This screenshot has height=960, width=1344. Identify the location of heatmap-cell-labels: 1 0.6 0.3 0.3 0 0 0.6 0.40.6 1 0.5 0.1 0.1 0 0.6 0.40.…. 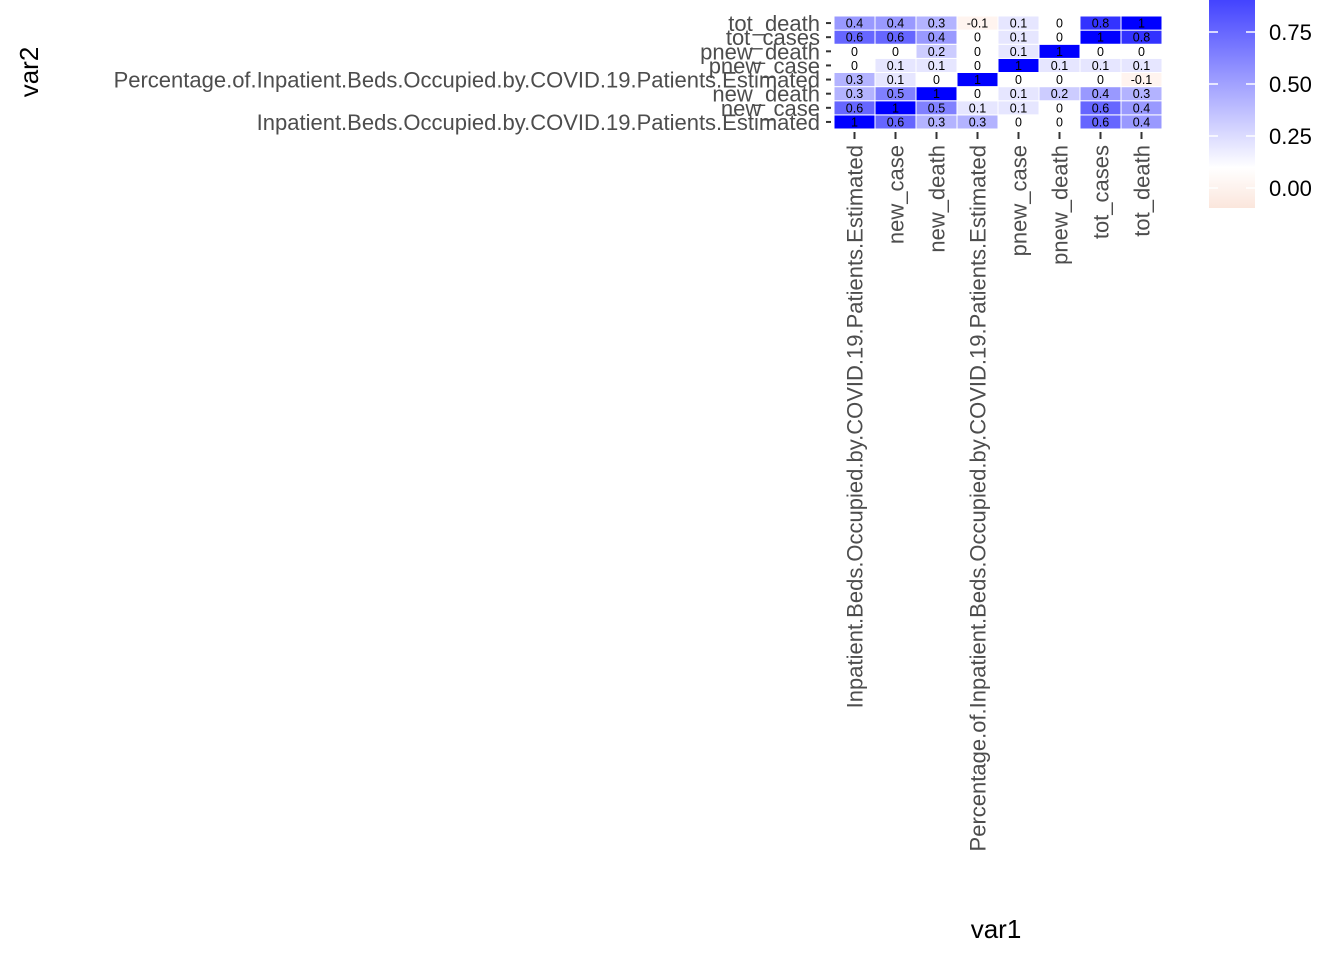
(999, 73).